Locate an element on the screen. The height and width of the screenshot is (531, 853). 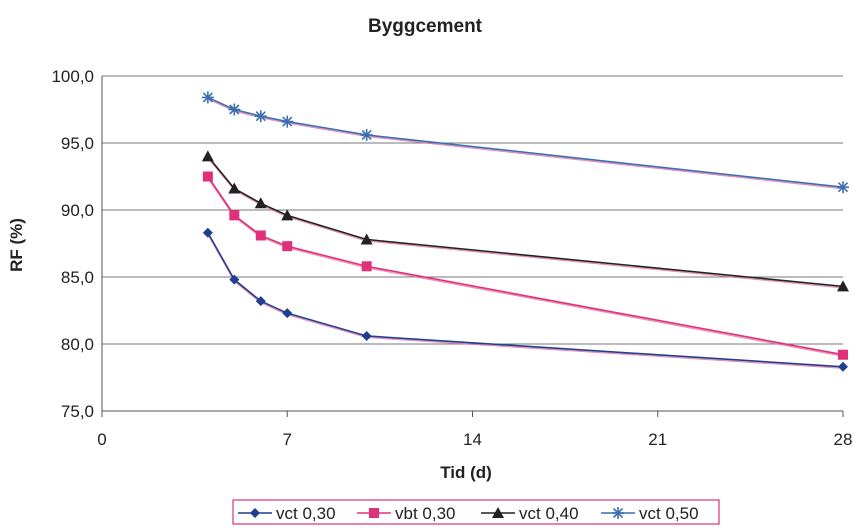
series-line is located at coordinates (525, 142).